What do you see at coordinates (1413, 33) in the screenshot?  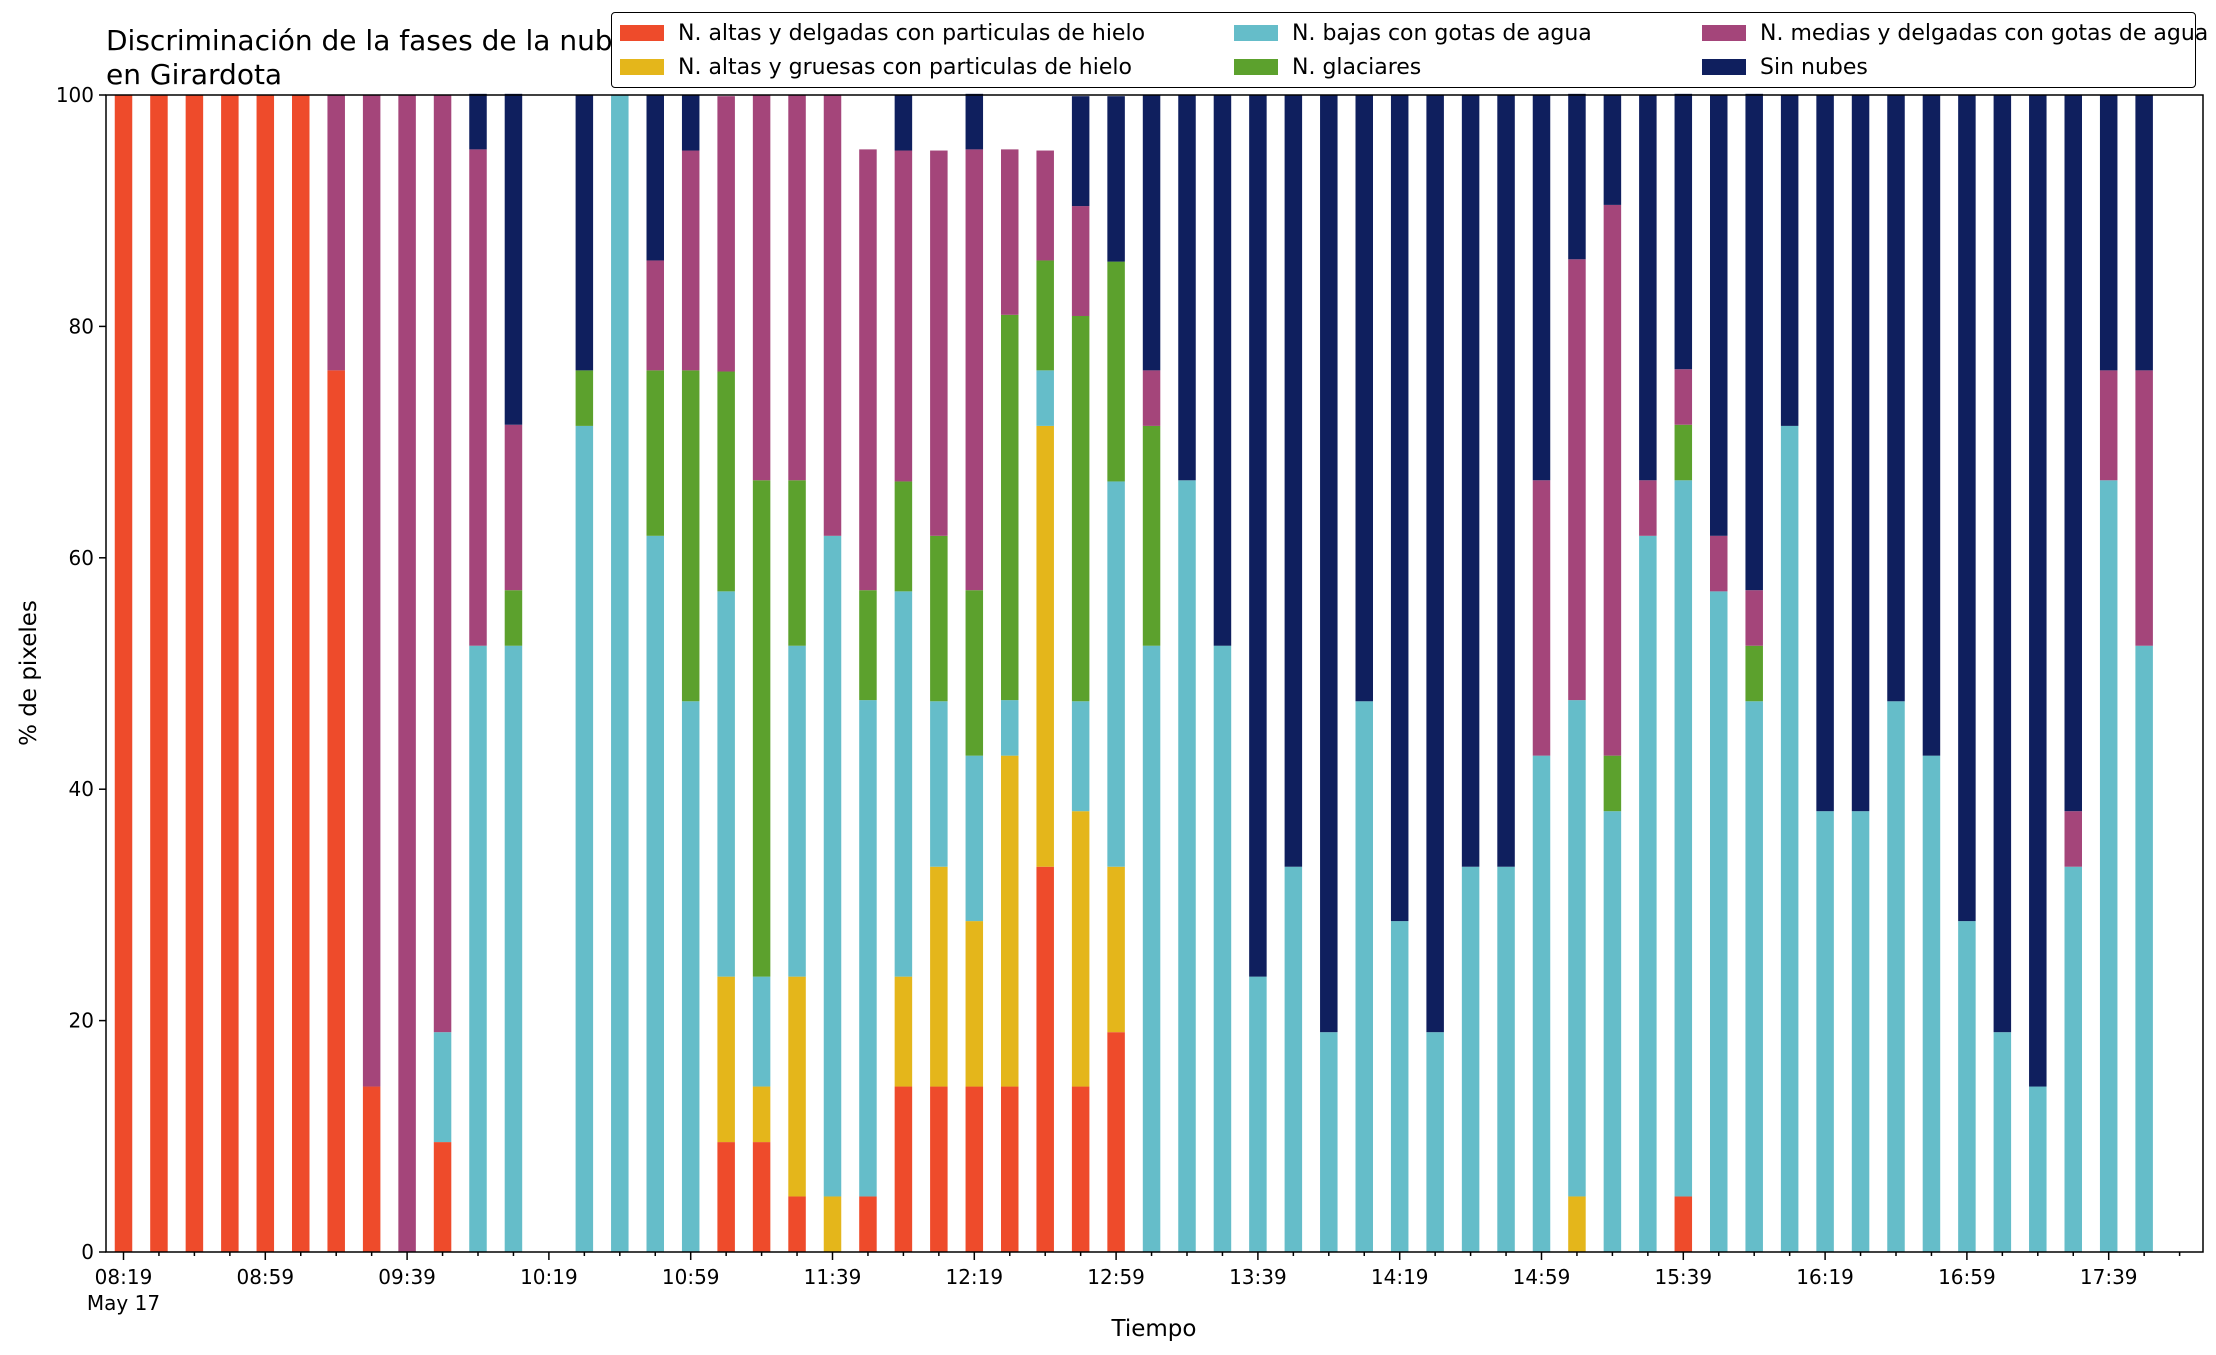 I see `legend-item-bajas: N. bajas con gotas de agua` at bounding box center [1413, 33].